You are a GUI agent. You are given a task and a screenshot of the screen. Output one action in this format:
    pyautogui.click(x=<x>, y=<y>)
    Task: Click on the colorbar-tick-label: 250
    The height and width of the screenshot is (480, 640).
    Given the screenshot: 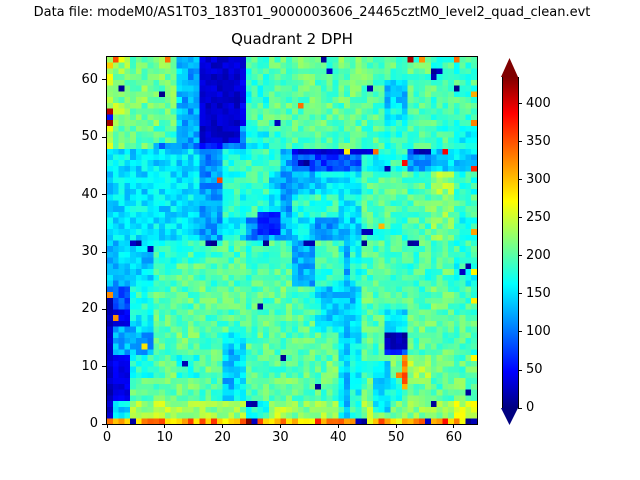 What is the action you would take?
    pyautogui.click(x=538, y=217)
    